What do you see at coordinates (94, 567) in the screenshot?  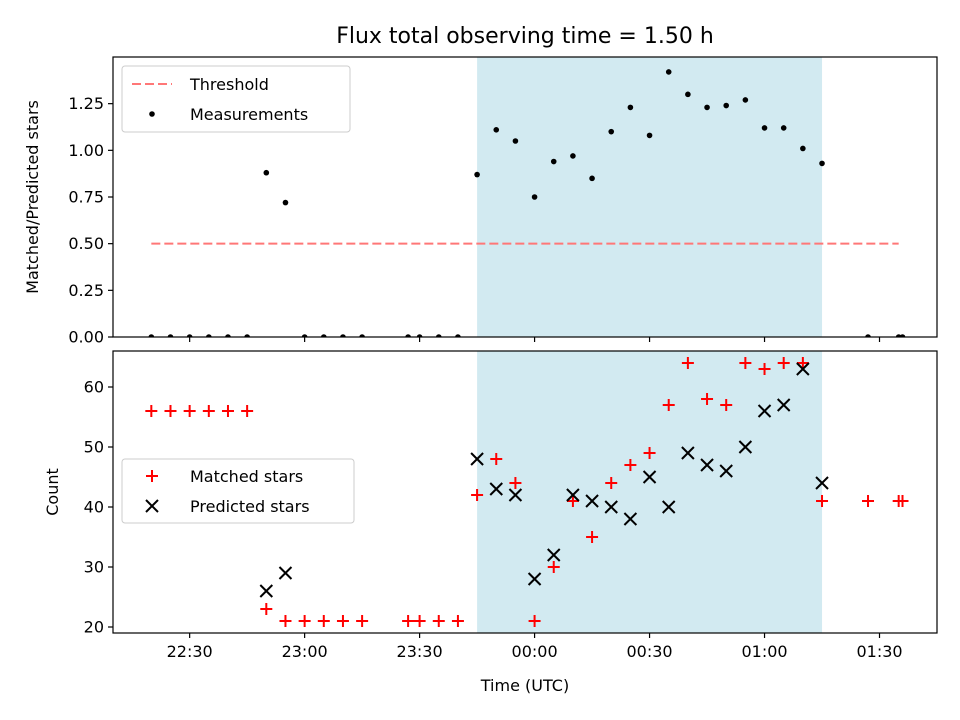 I see `y-tick-label: 30` at bounding box center [94, 567].